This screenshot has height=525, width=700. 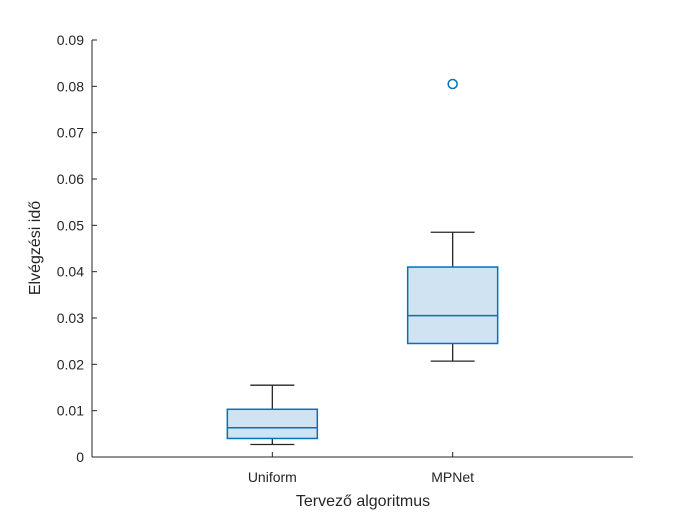 I want to click on box-uniform, so click(x=272, y=415).